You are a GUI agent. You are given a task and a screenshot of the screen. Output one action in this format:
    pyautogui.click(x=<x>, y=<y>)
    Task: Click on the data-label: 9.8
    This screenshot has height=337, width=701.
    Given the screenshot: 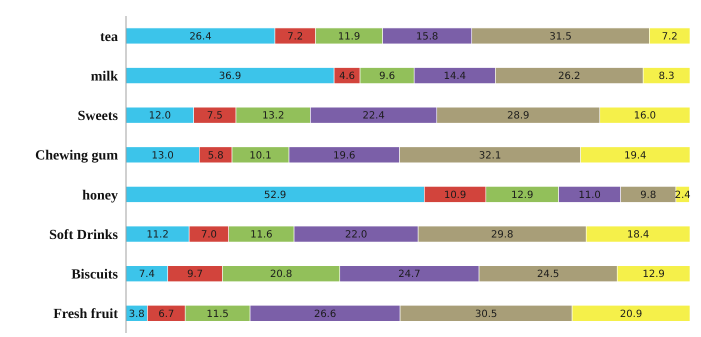 What is the action you would take?
    pyautogui.click(x=648, y=195)
    